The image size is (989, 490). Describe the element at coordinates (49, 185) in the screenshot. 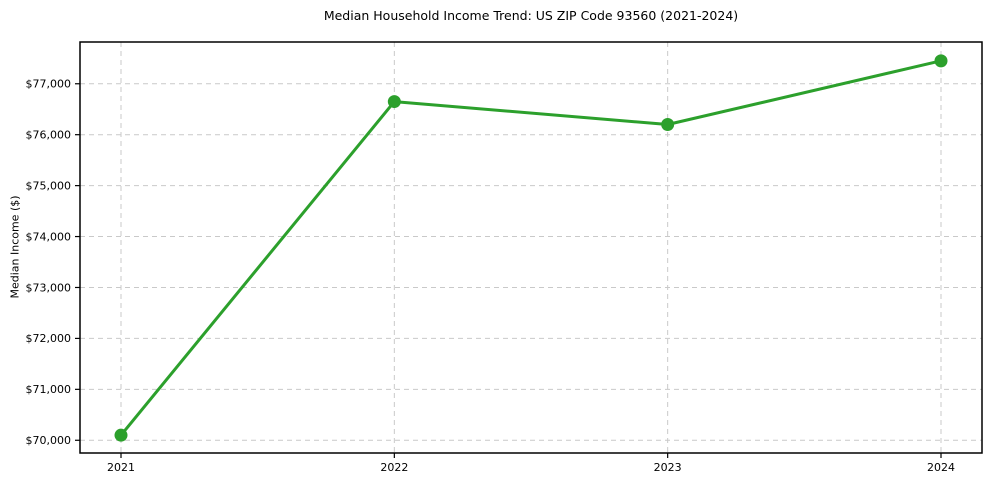

I see `y-tick-label: $75,000` at that location.